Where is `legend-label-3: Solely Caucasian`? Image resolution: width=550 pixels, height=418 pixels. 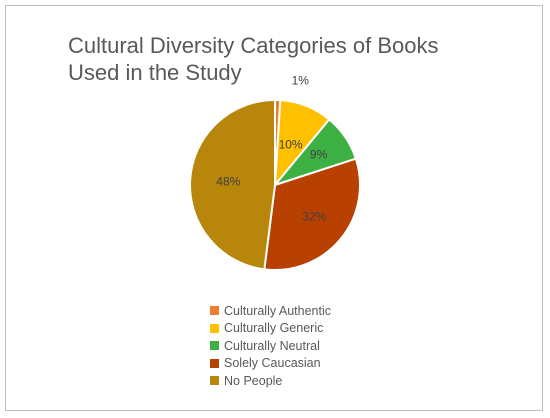
legend-label-3: Solely Caucasian is located at coordinates (272, 363).